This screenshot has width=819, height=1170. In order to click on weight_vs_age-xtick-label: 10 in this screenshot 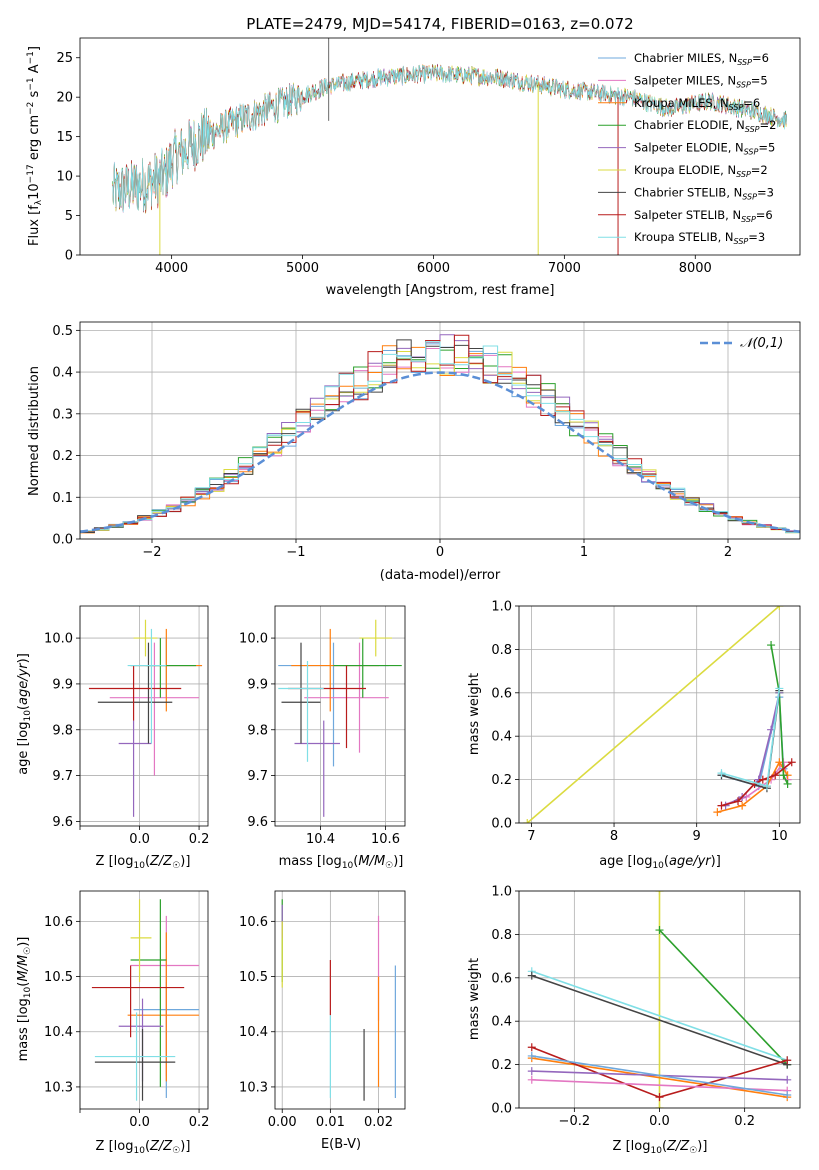, I will do `click(779, 836)`.